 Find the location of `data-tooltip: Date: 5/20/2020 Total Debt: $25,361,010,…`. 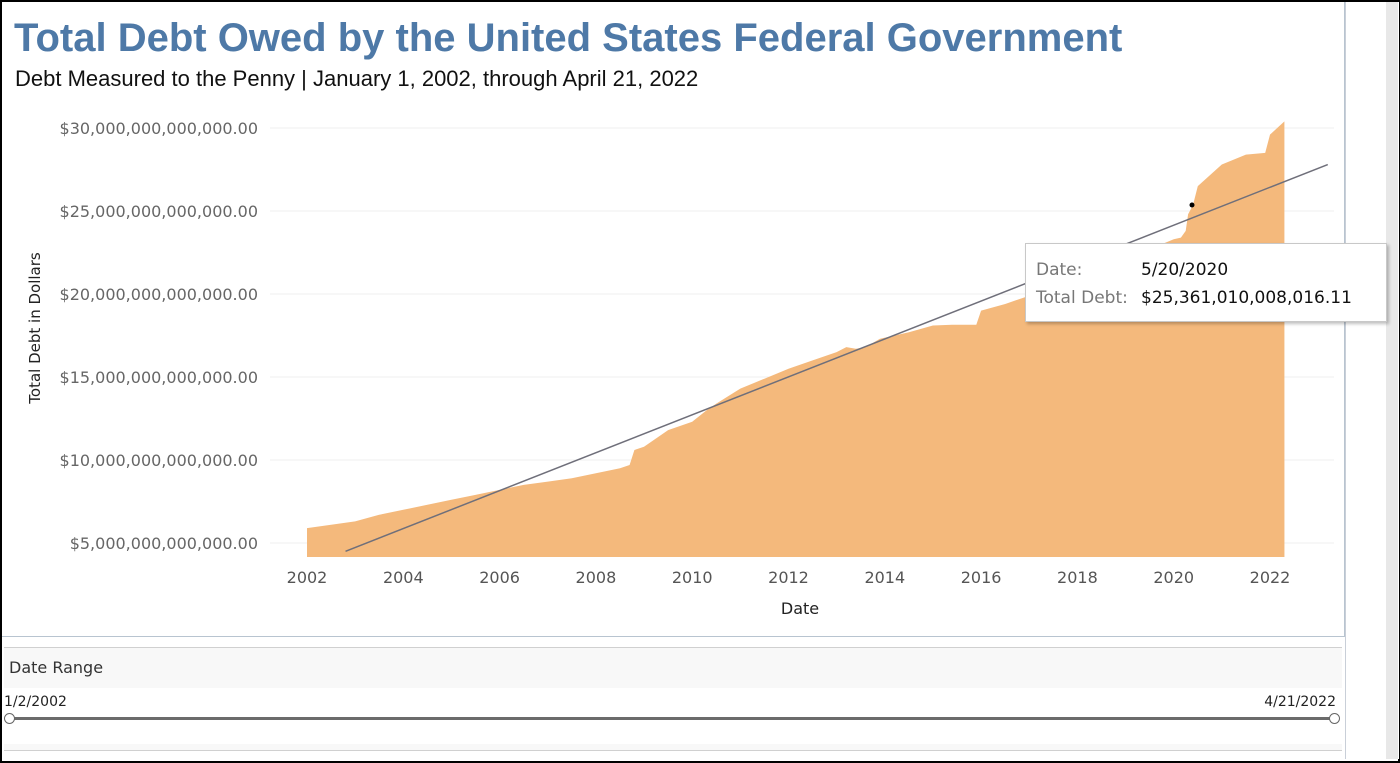

data-tooltip: Date: 5/20/2020 Total Debt: $25,361,010,… is located at coordinates (1206, 282).